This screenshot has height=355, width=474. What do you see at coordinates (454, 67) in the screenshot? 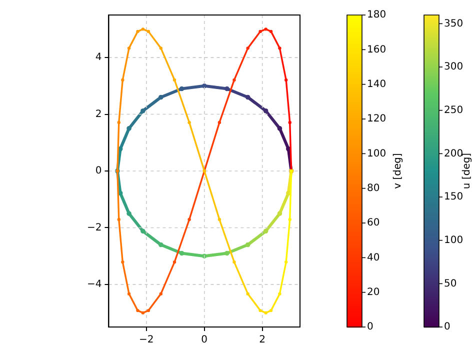
I see `color-bar-label: 300` at bounding box center [454, 67].